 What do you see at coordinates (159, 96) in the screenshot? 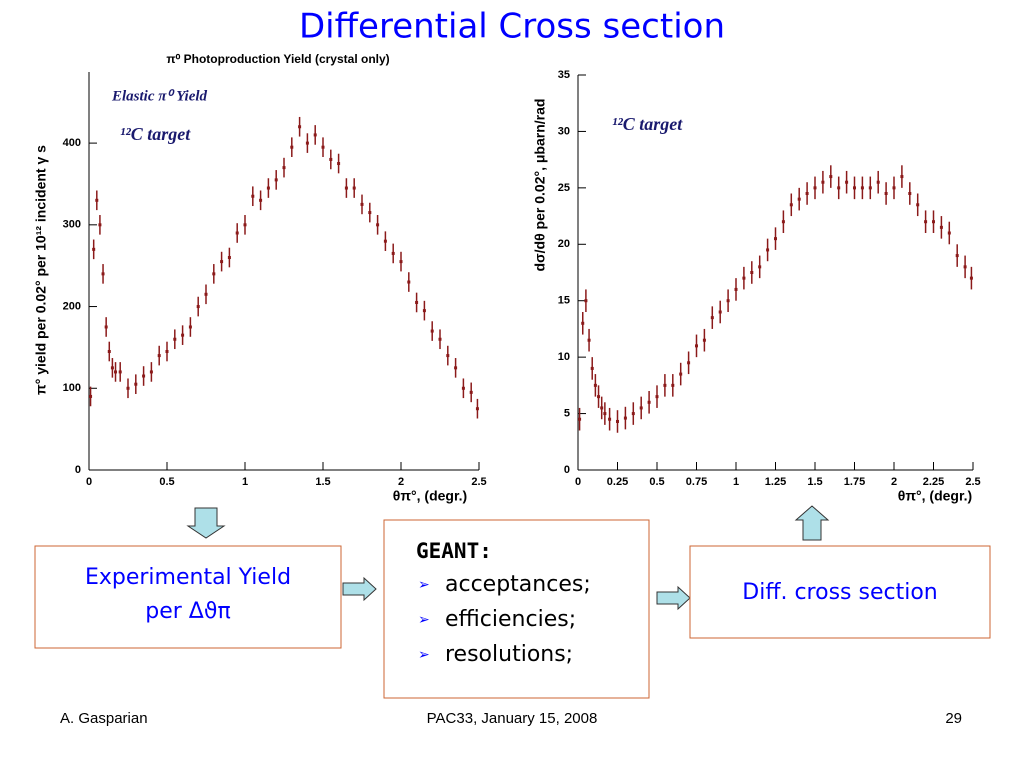
I see `annotation: Elastic π⁰ Yield` at bounding box center [159, 96].